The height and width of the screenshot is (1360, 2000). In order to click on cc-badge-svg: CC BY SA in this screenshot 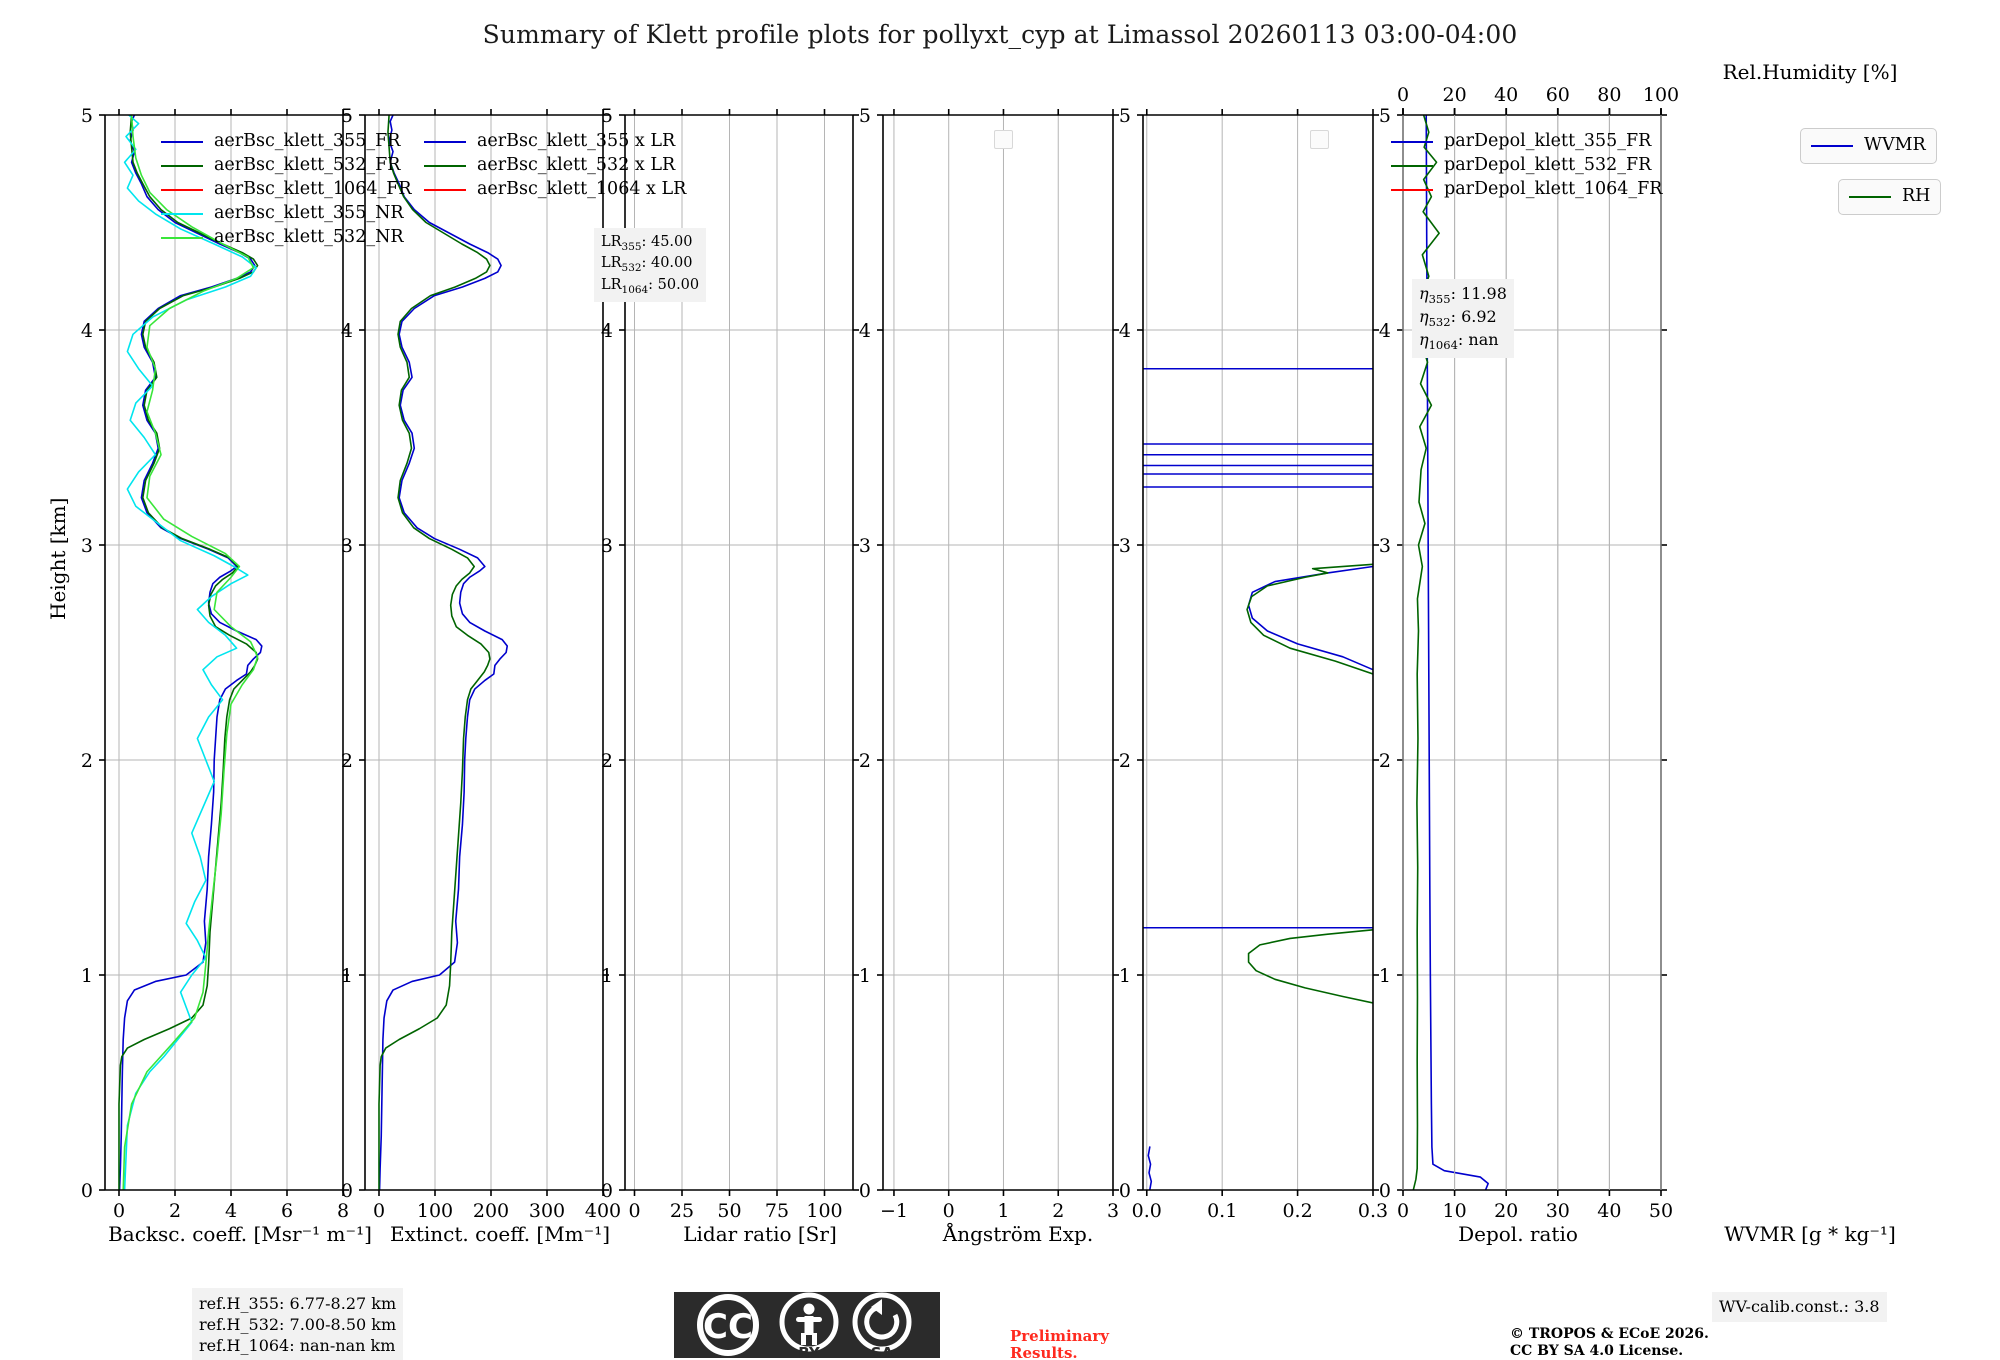, I will do `click(807, 1325)`.